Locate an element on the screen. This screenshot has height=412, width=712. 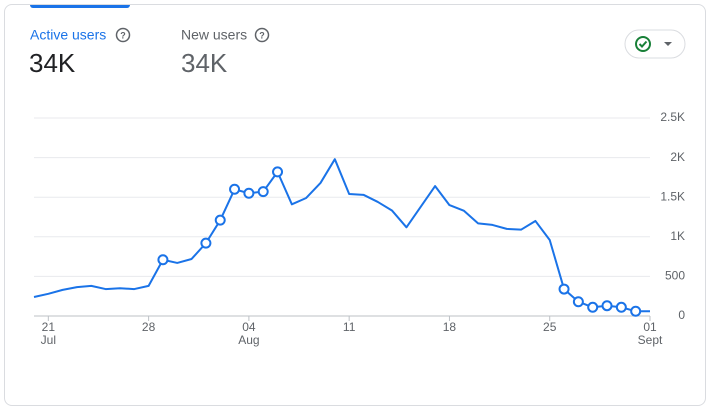
x-tick-label: 18 is located at coordinates (450, 327).